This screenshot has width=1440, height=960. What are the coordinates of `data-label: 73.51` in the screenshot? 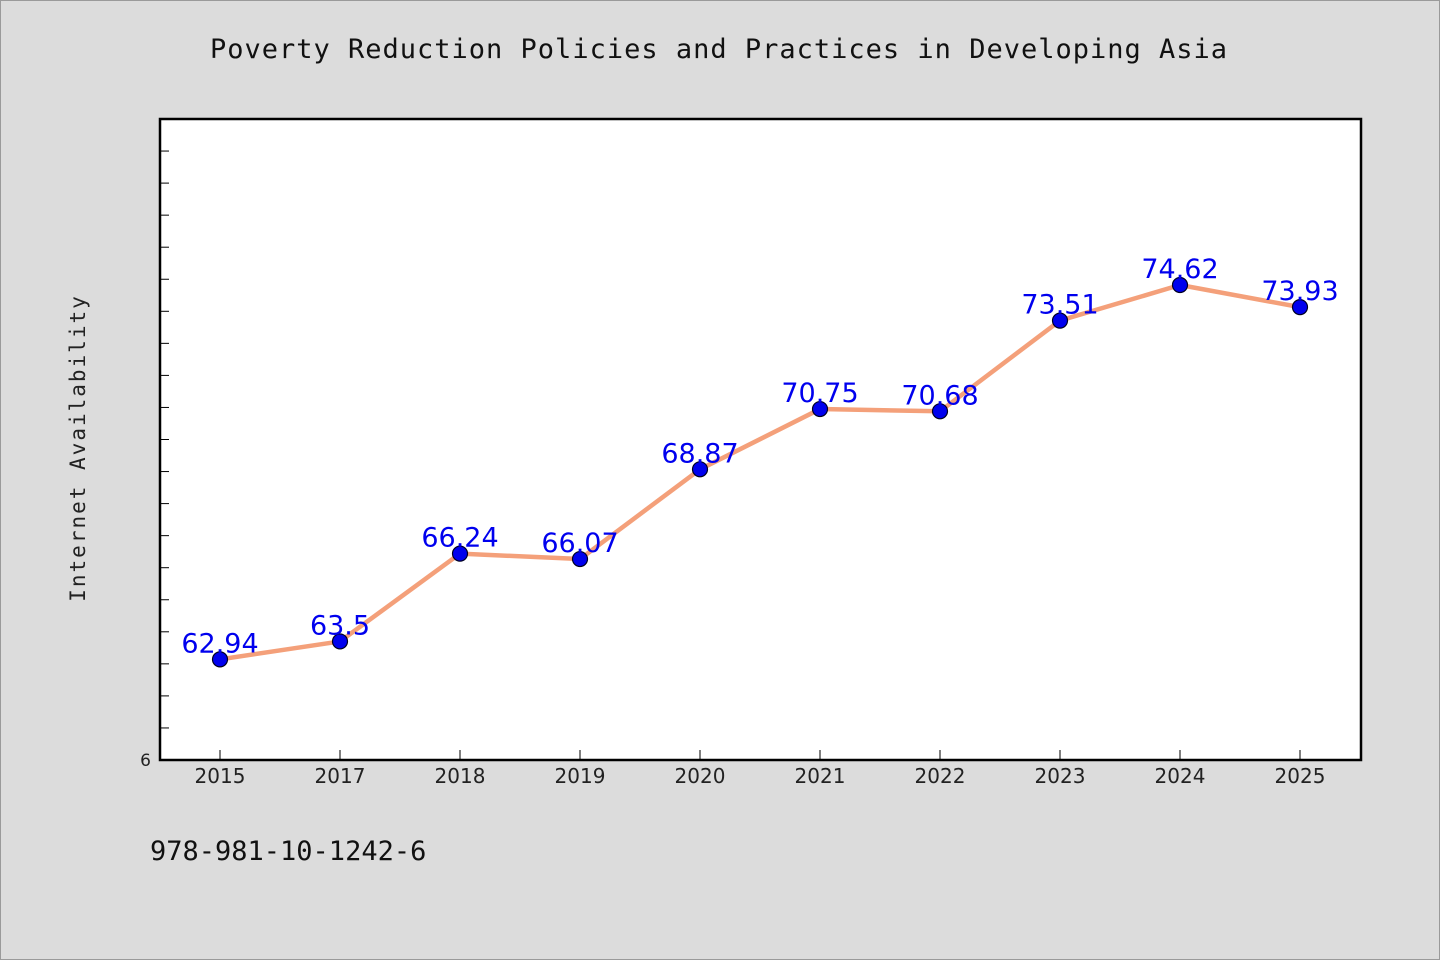 It's located at (1059, 305).